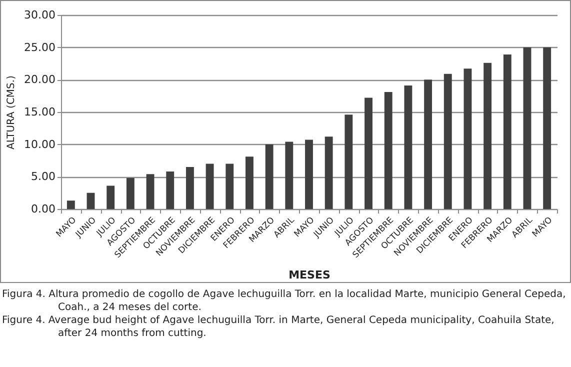 The width and height of the screenshot is (571, 367). Describe the element at coordinates (40, 79) in the screenshot. I see `y-tick-label: 20.00` at that location.